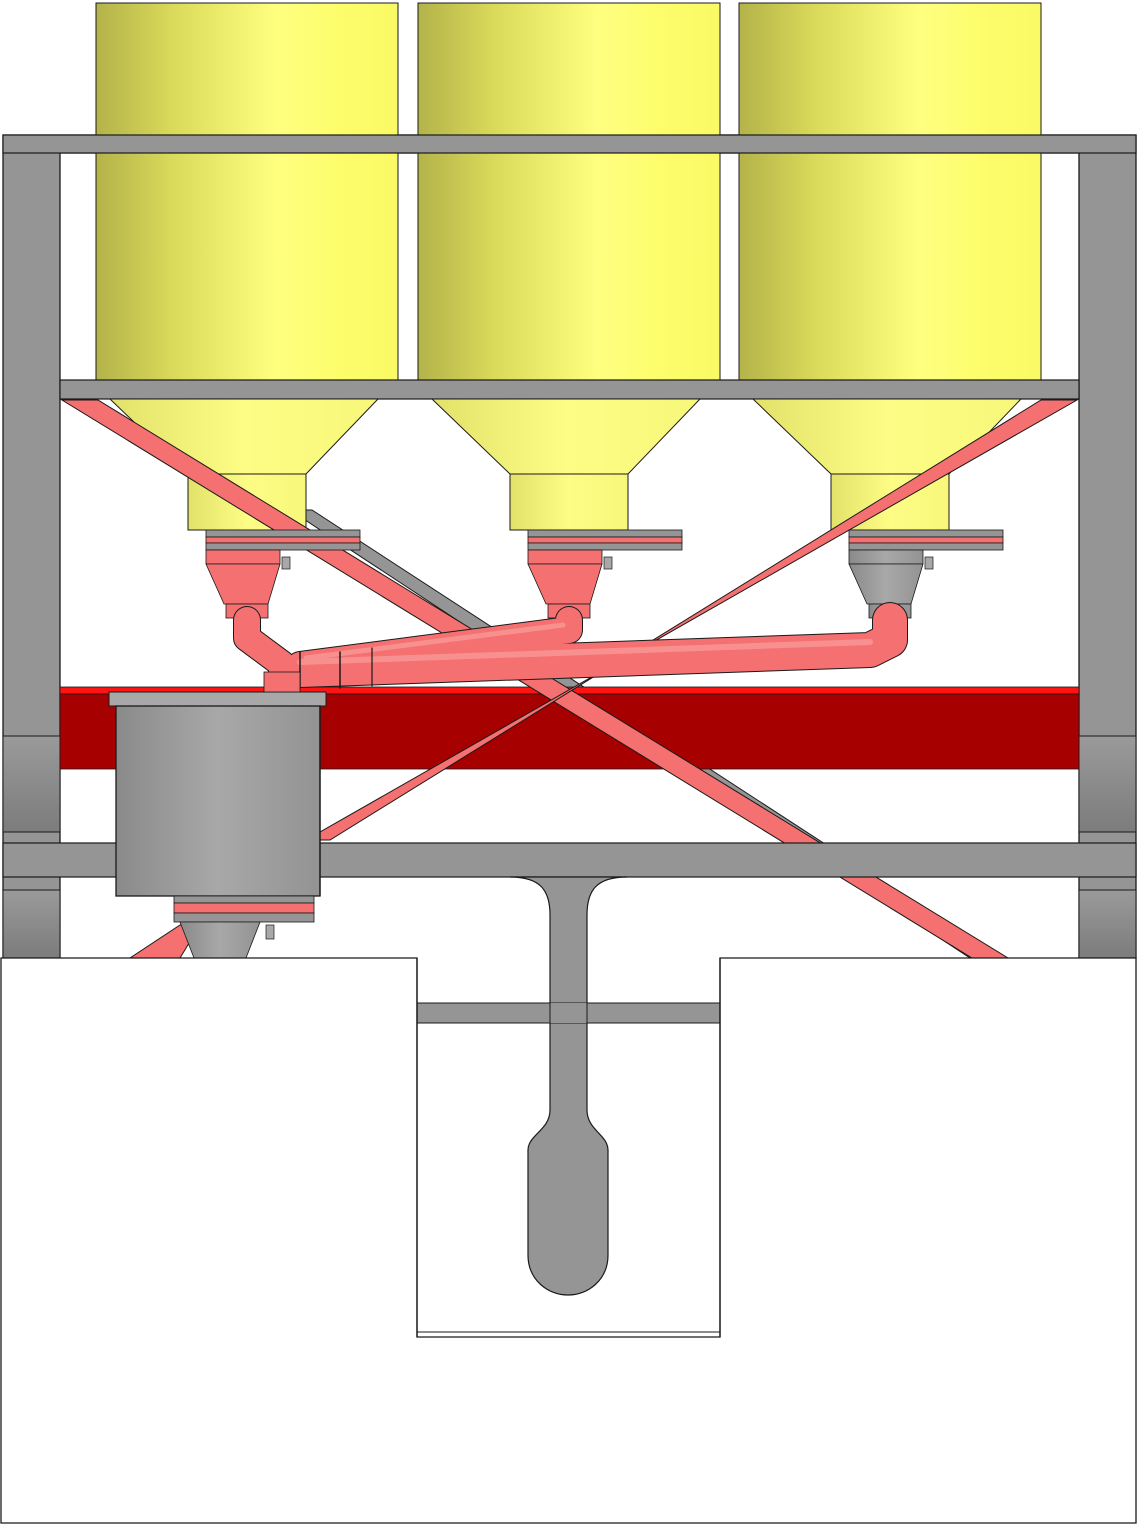 The width and height of the screenshot is (1139, 1525). What do you see at coordinates (890, 191) in the screenshot?
I see `silo-right-cylinder` at bounding box center [890, 191].